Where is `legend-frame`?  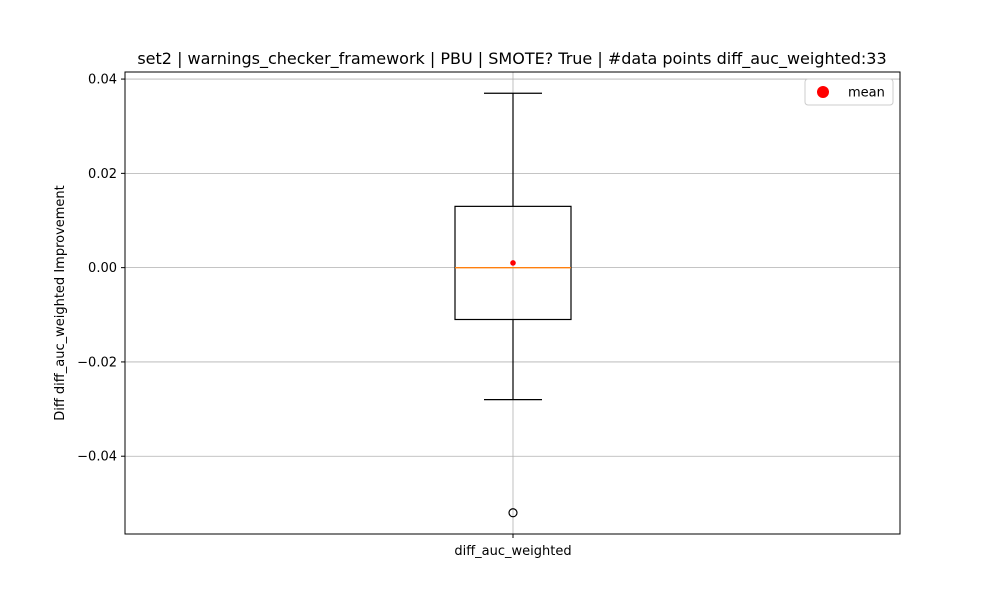 legend-frame is located at coordinates (849, 92).